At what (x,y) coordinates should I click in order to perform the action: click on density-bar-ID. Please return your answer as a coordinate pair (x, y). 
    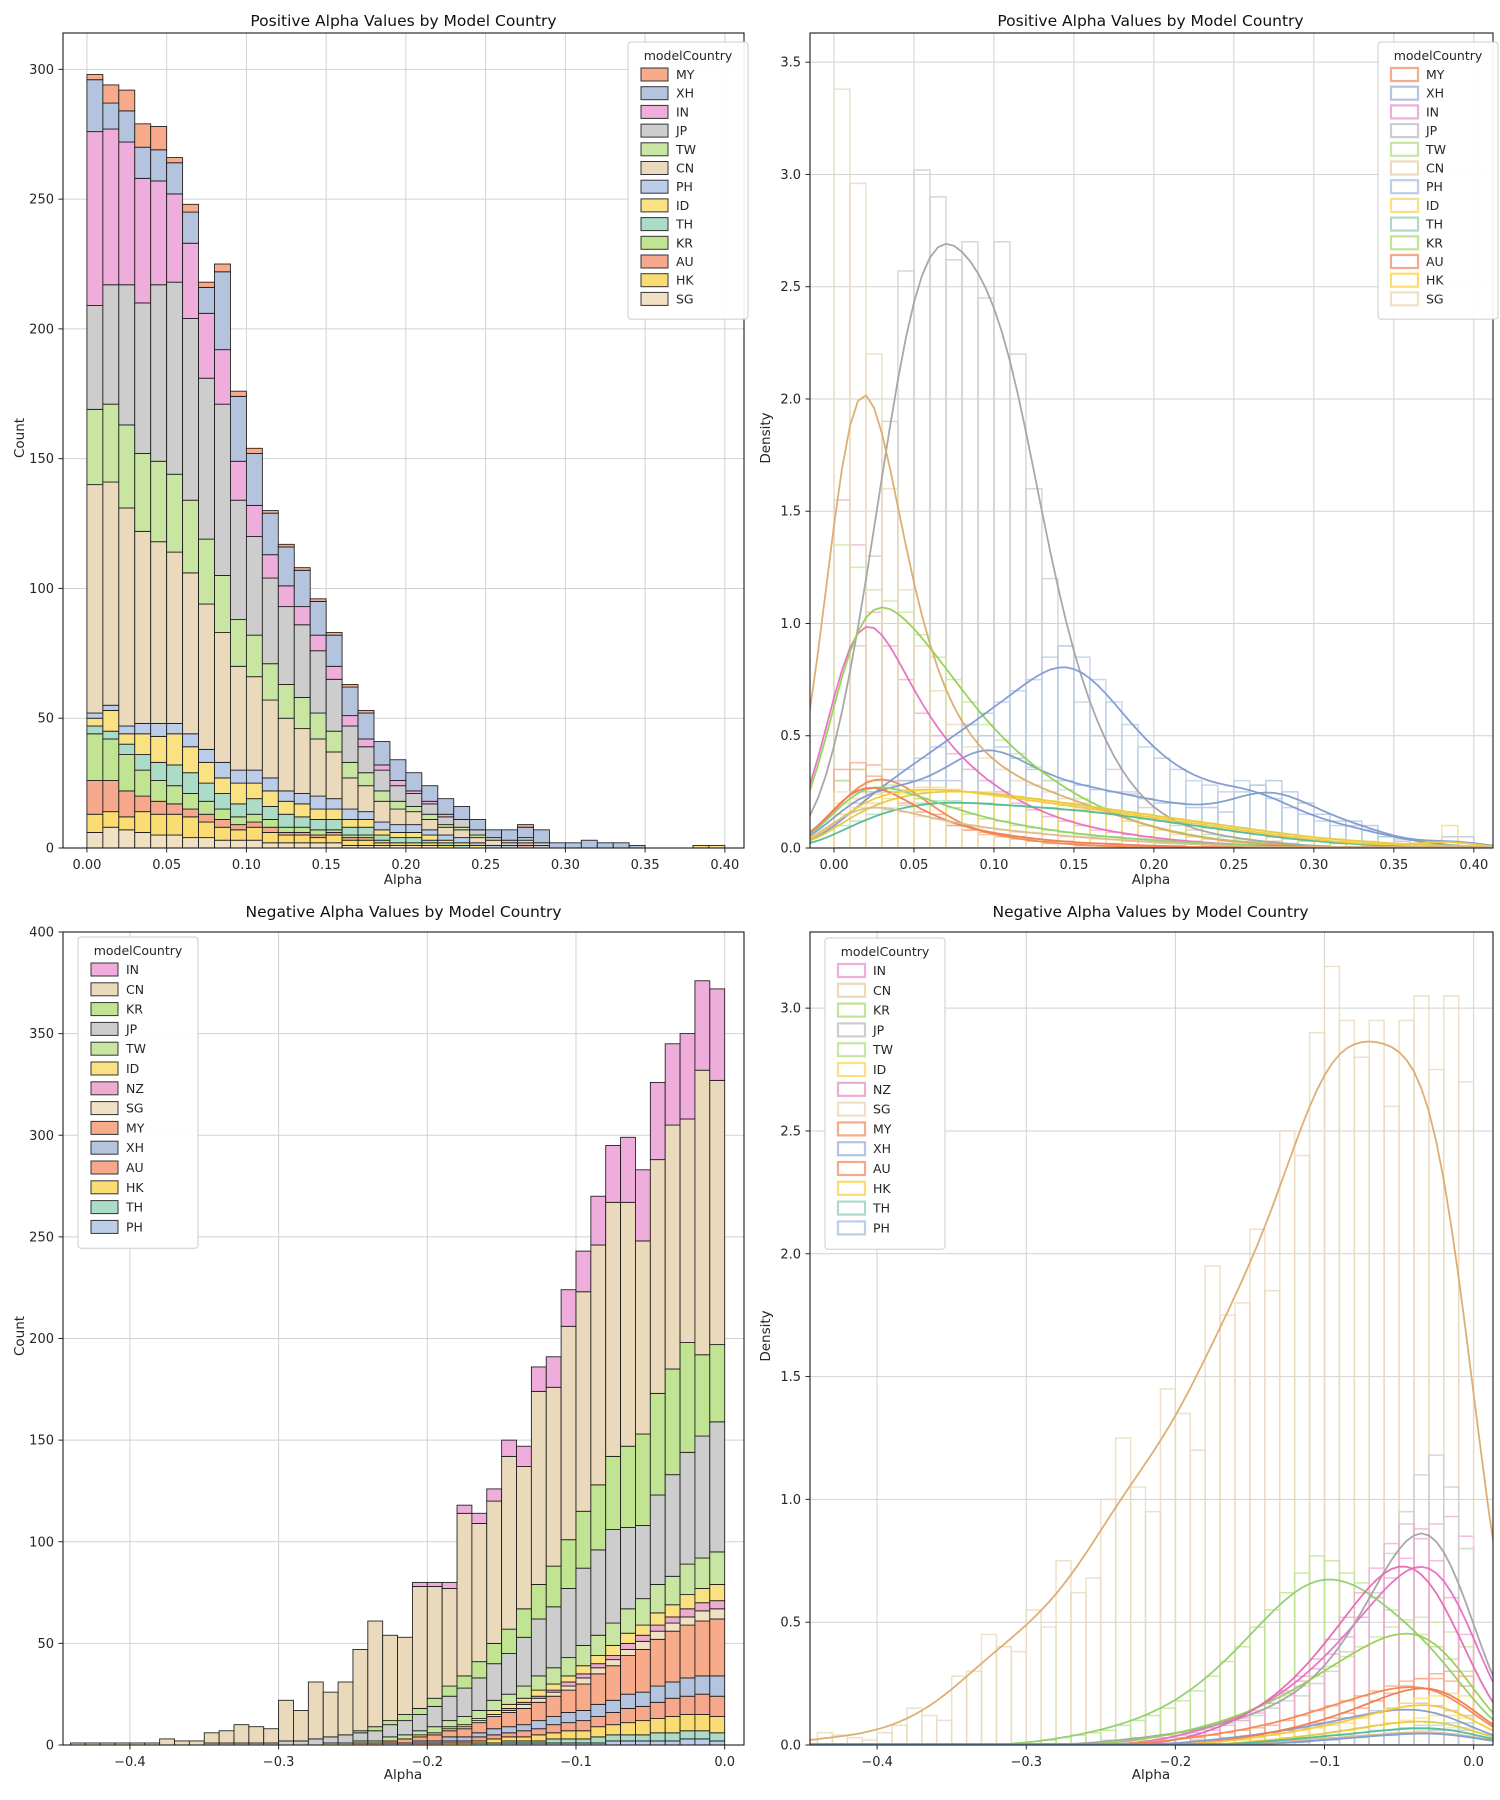
    Looking at the image, I should click on (890, 822).